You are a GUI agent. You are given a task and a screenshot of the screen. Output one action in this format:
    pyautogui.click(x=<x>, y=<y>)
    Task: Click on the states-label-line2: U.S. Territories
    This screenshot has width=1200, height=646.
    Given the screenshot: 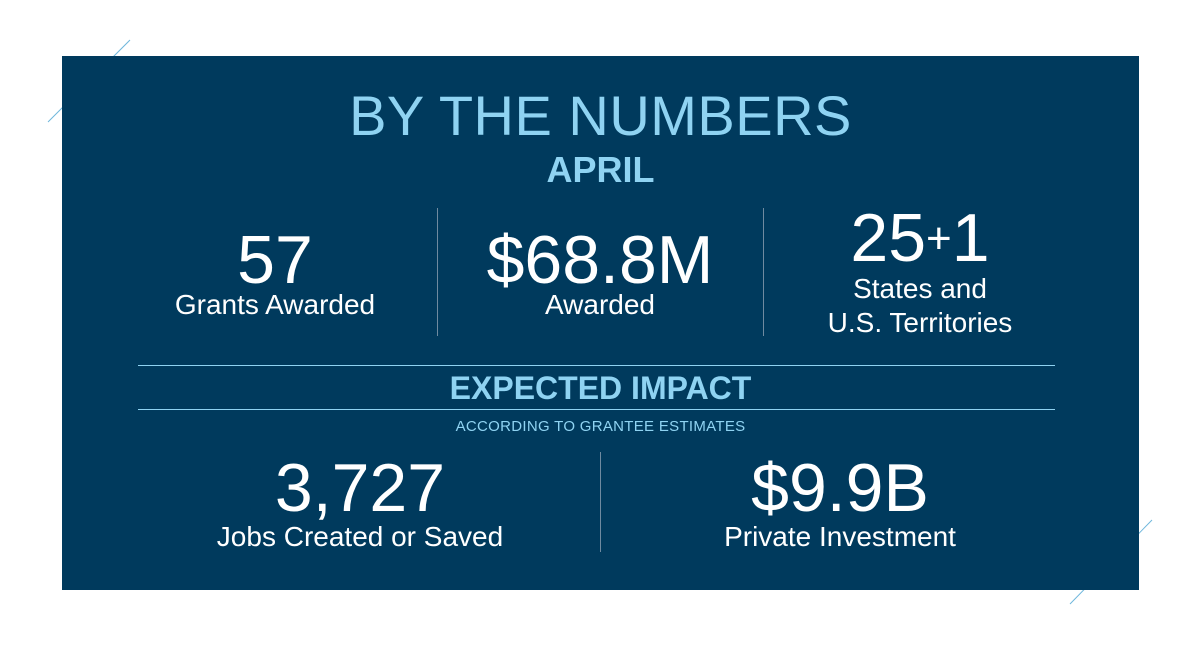 What is the action you would take?
    pyautogui.click(x=920, y=322)
    